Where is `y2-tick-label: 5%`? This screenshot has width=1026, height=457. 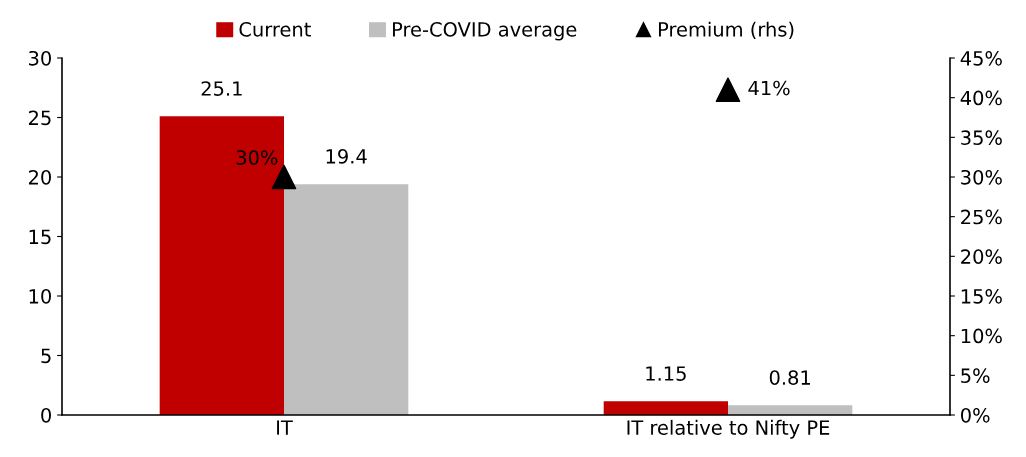 y2-tick-label: 5% is located at coordinates (975, 375).